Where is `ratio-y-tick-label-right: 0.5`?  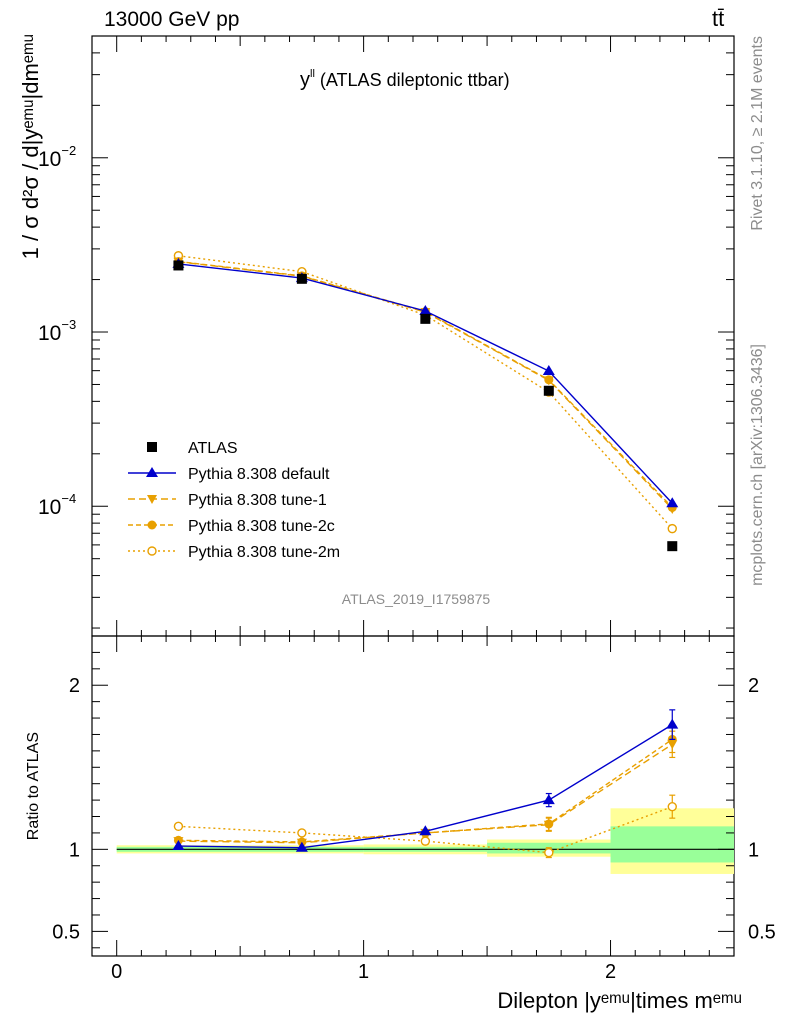
ratio-y-tick-label-right: 0.5 is located at coordinates (762, 932).